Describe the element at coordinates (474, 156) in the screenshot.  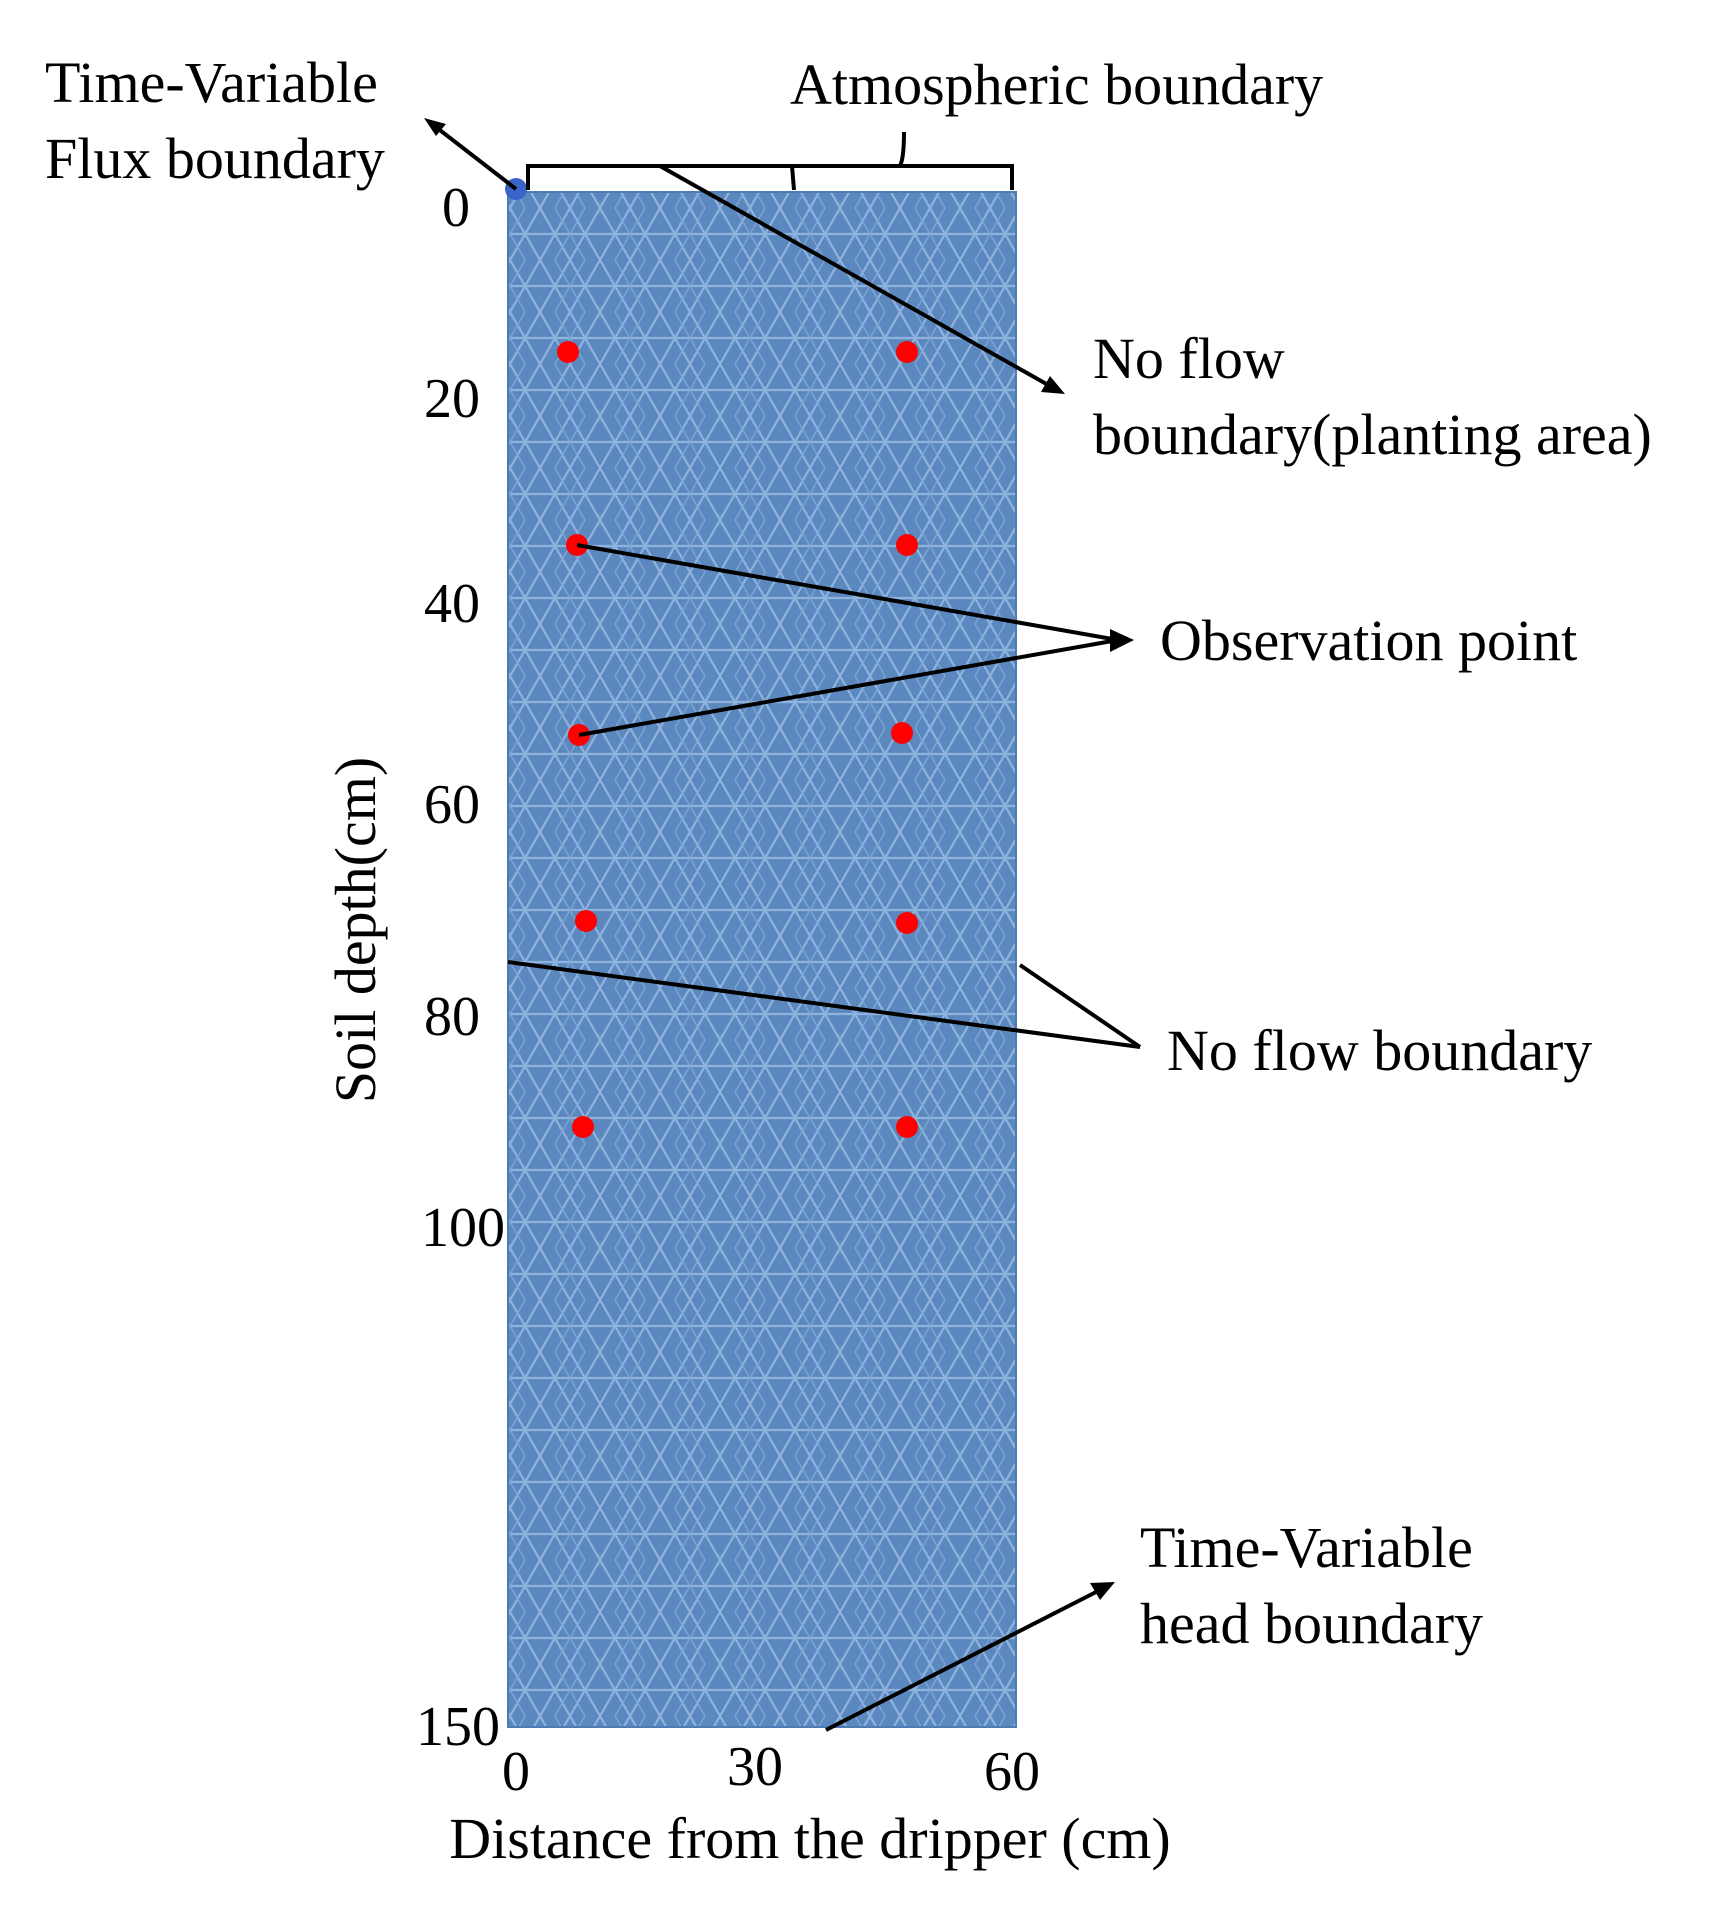
I see `flux-boundary-arrow` at that location.